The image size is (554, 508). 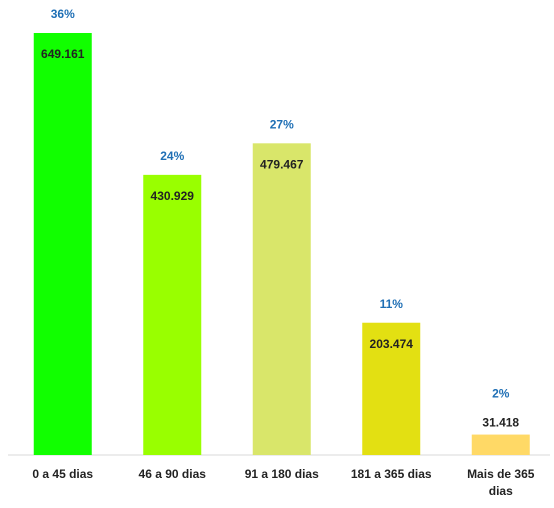 What do you see at coordinates (391, 474) in the screenshot?
I see `x-tick-label: 181 a 365 dias` at bounding box center [391, 474].